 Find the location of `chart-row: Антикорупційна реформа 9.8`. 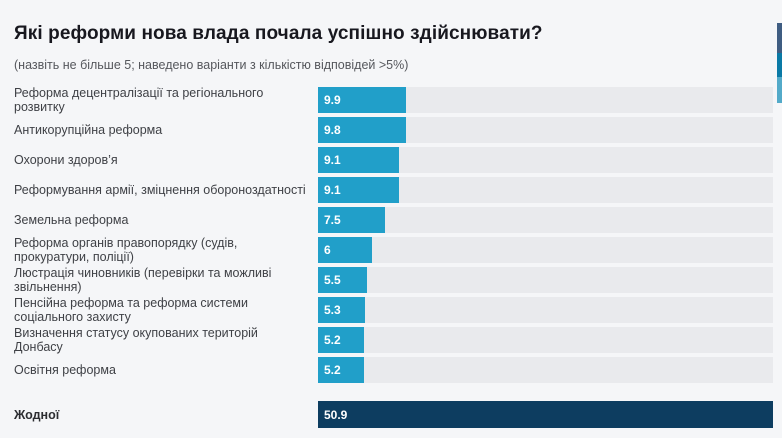

chart-row: Антикорупційна реформа 9.8 is located at coordinates (393, 130).